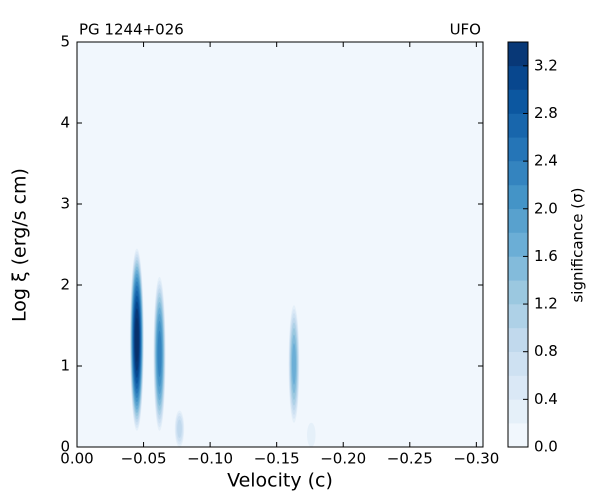  Describe the element at coordinates (578, 244) in the screenshot. I see `colorbar-label: significance (σ)` at that location.